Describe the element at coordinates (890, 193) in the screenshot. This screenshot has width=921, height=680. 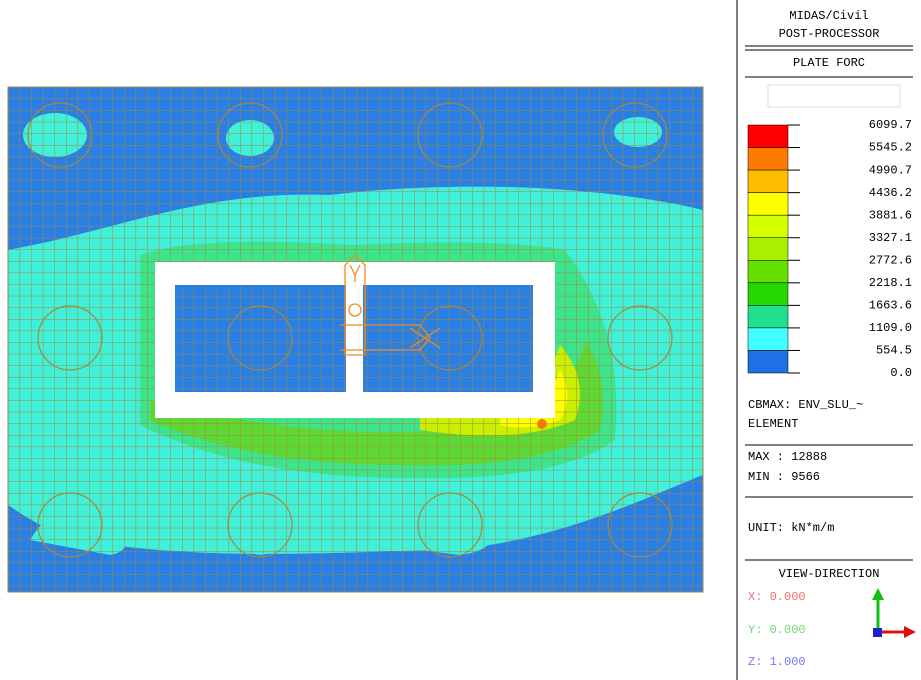
I see `legend-label: 4436.2` at that location.